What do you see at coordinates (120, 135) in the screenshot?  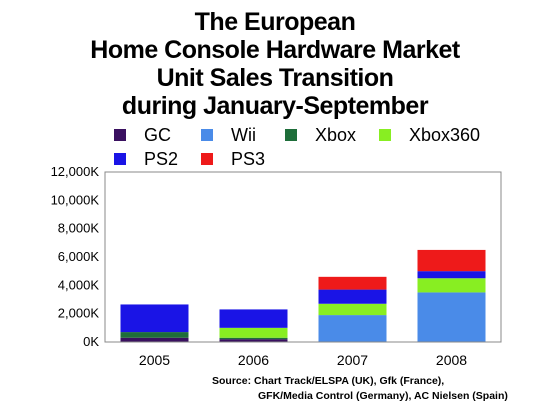 I see `legend-swatch-gc` at bounding box center [120, 135].